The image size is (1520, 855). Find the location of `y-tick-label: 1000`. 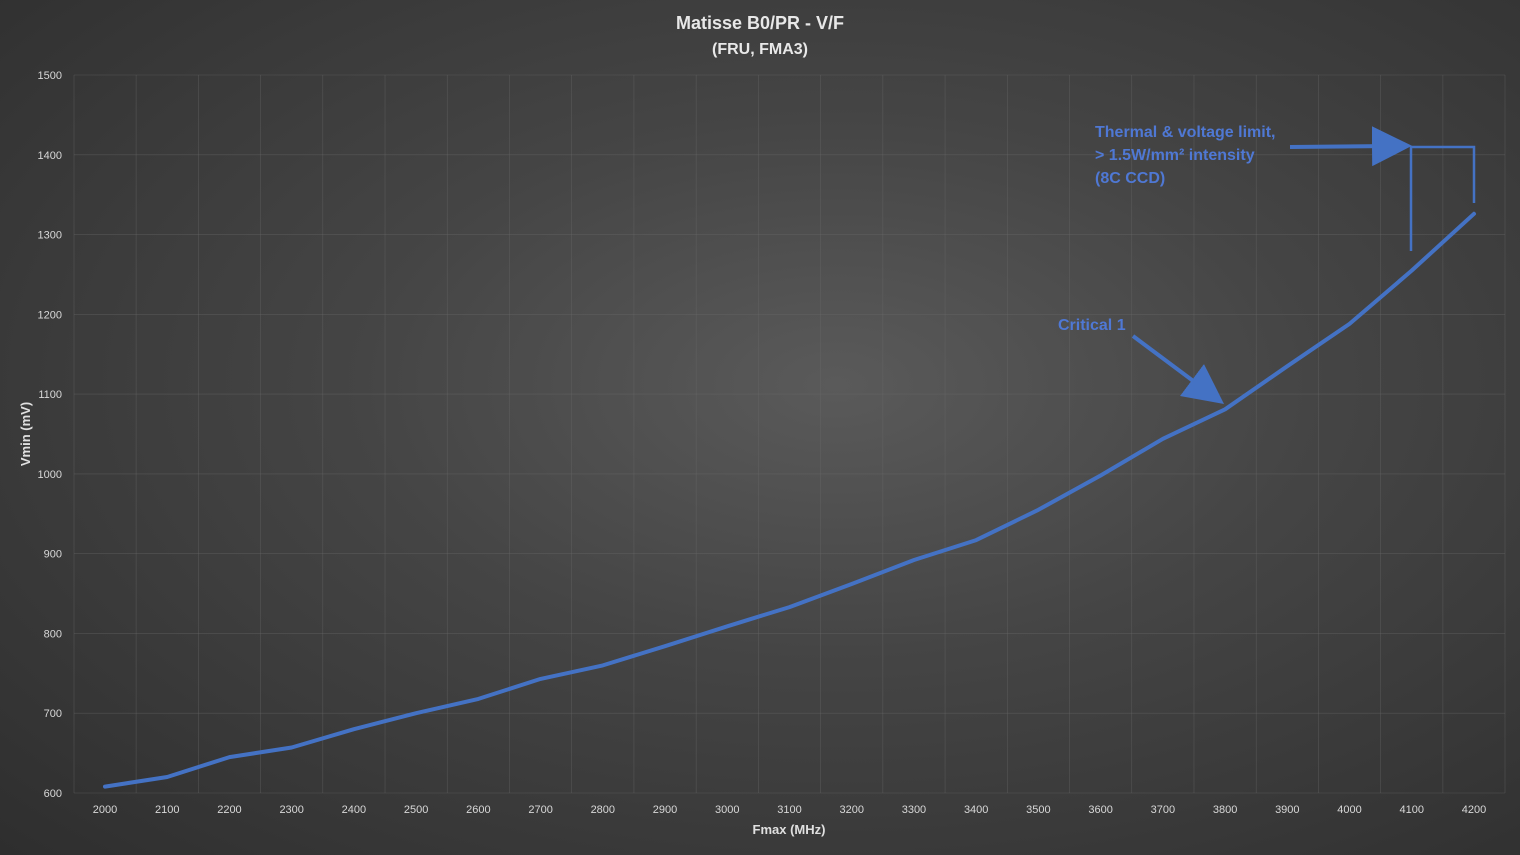

y-tick-label: 1000 is located at coordinates (50, 475).